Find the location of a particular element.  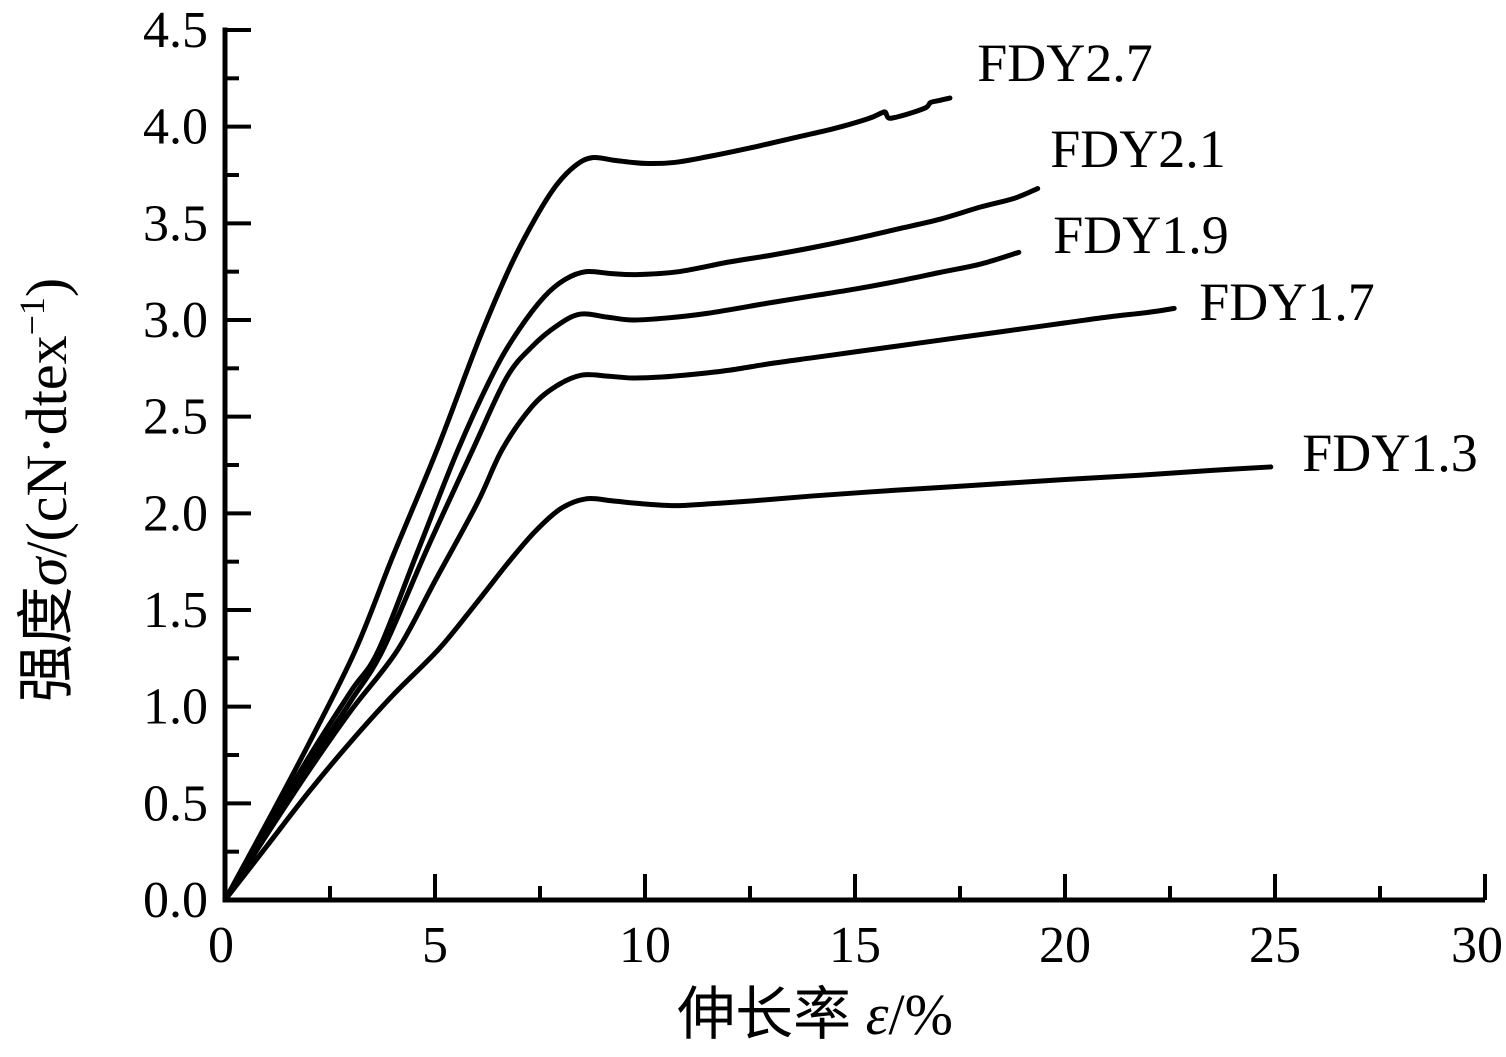

curve-labels-group: FDY2.7 FDY2.1 FDY1.9 FDY1.7 FDY1.3 is located at coordinates (1227, 258).